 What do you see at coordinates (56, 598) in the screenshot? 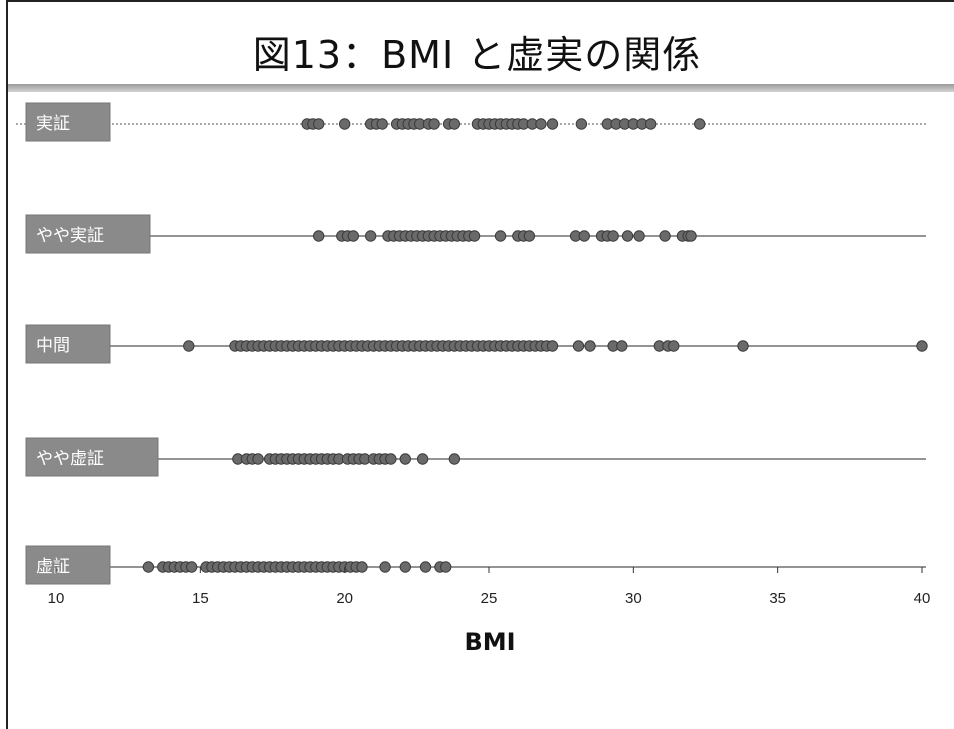
I see `x-tick-label: 10` at bounding box center [56, 598].